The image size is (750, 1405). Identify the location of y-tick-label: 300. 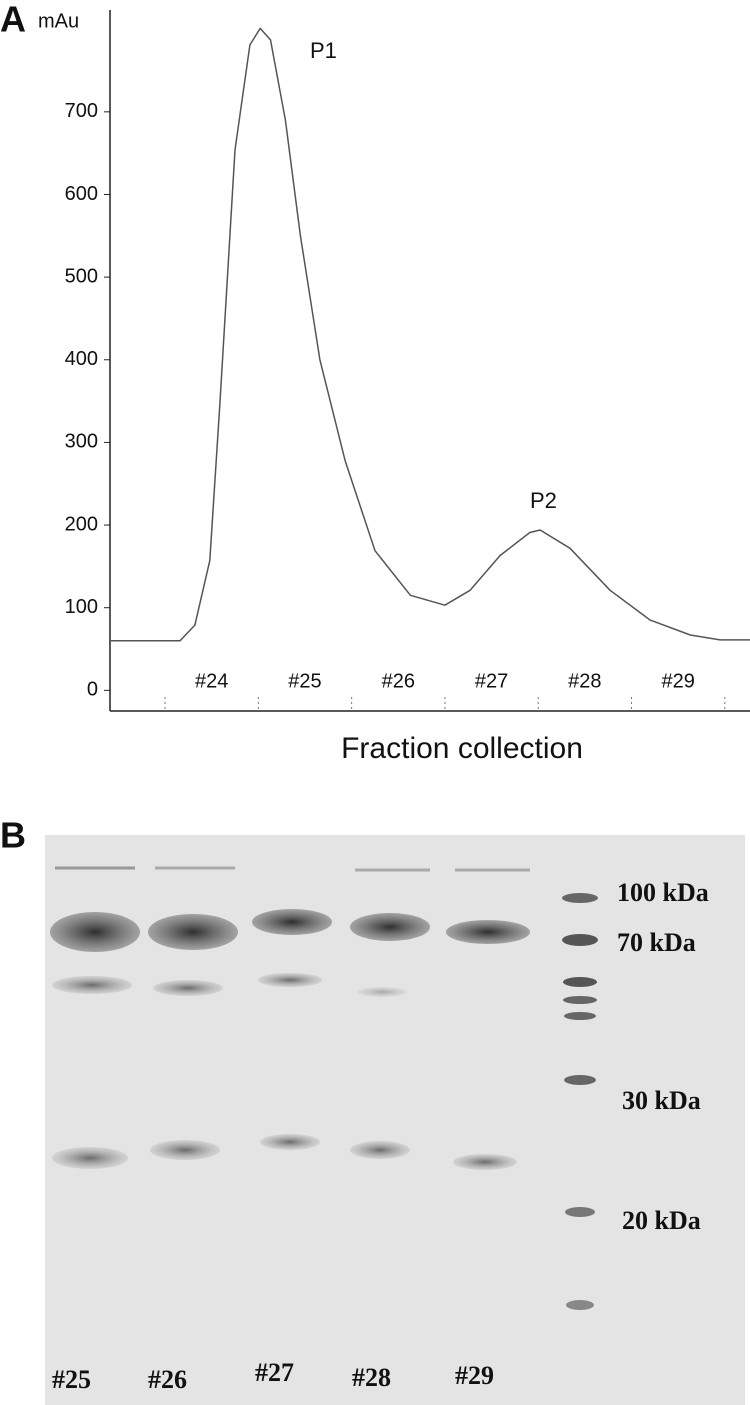
(81, 442).